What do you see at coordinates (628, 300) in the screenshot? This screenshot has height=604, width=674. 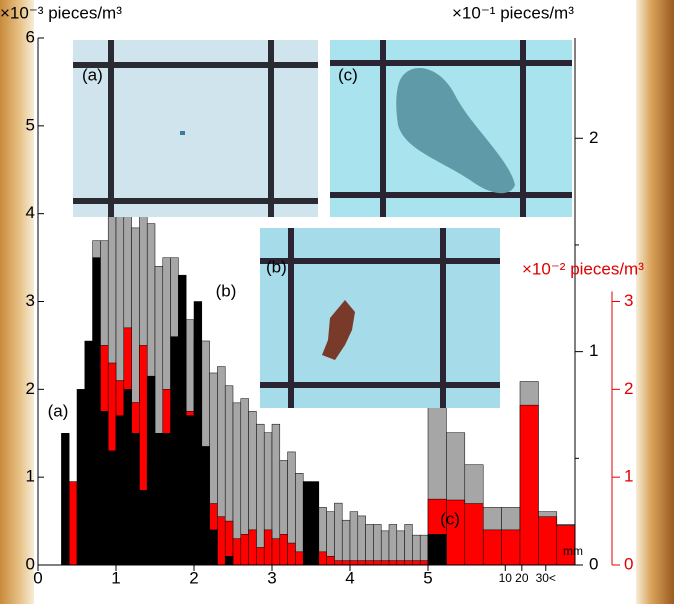 I see `y3-tick-label: 3` at bounding box center [628, 300].